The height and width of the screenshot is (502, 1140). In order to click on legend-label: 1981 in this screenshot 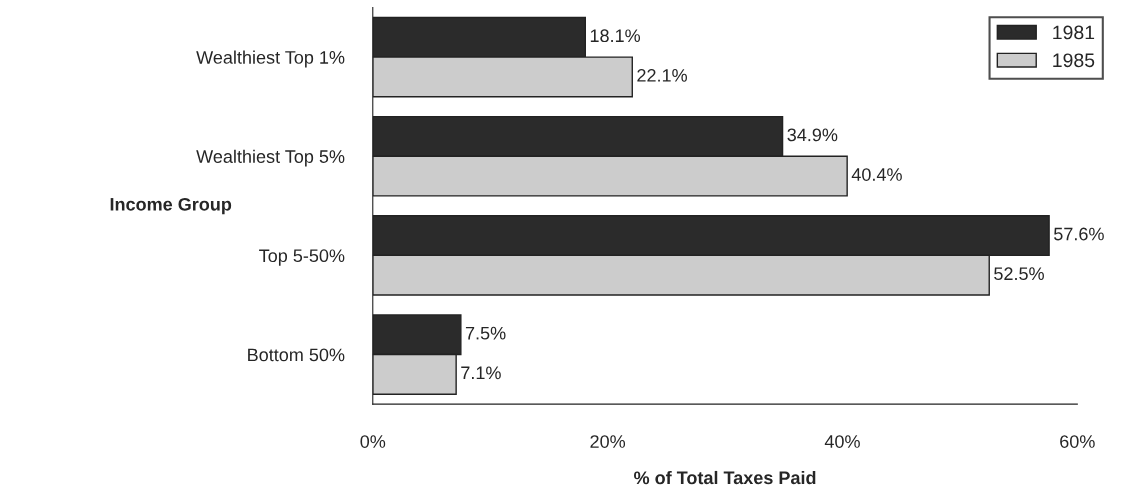, I will do `click(1074, 32)`.